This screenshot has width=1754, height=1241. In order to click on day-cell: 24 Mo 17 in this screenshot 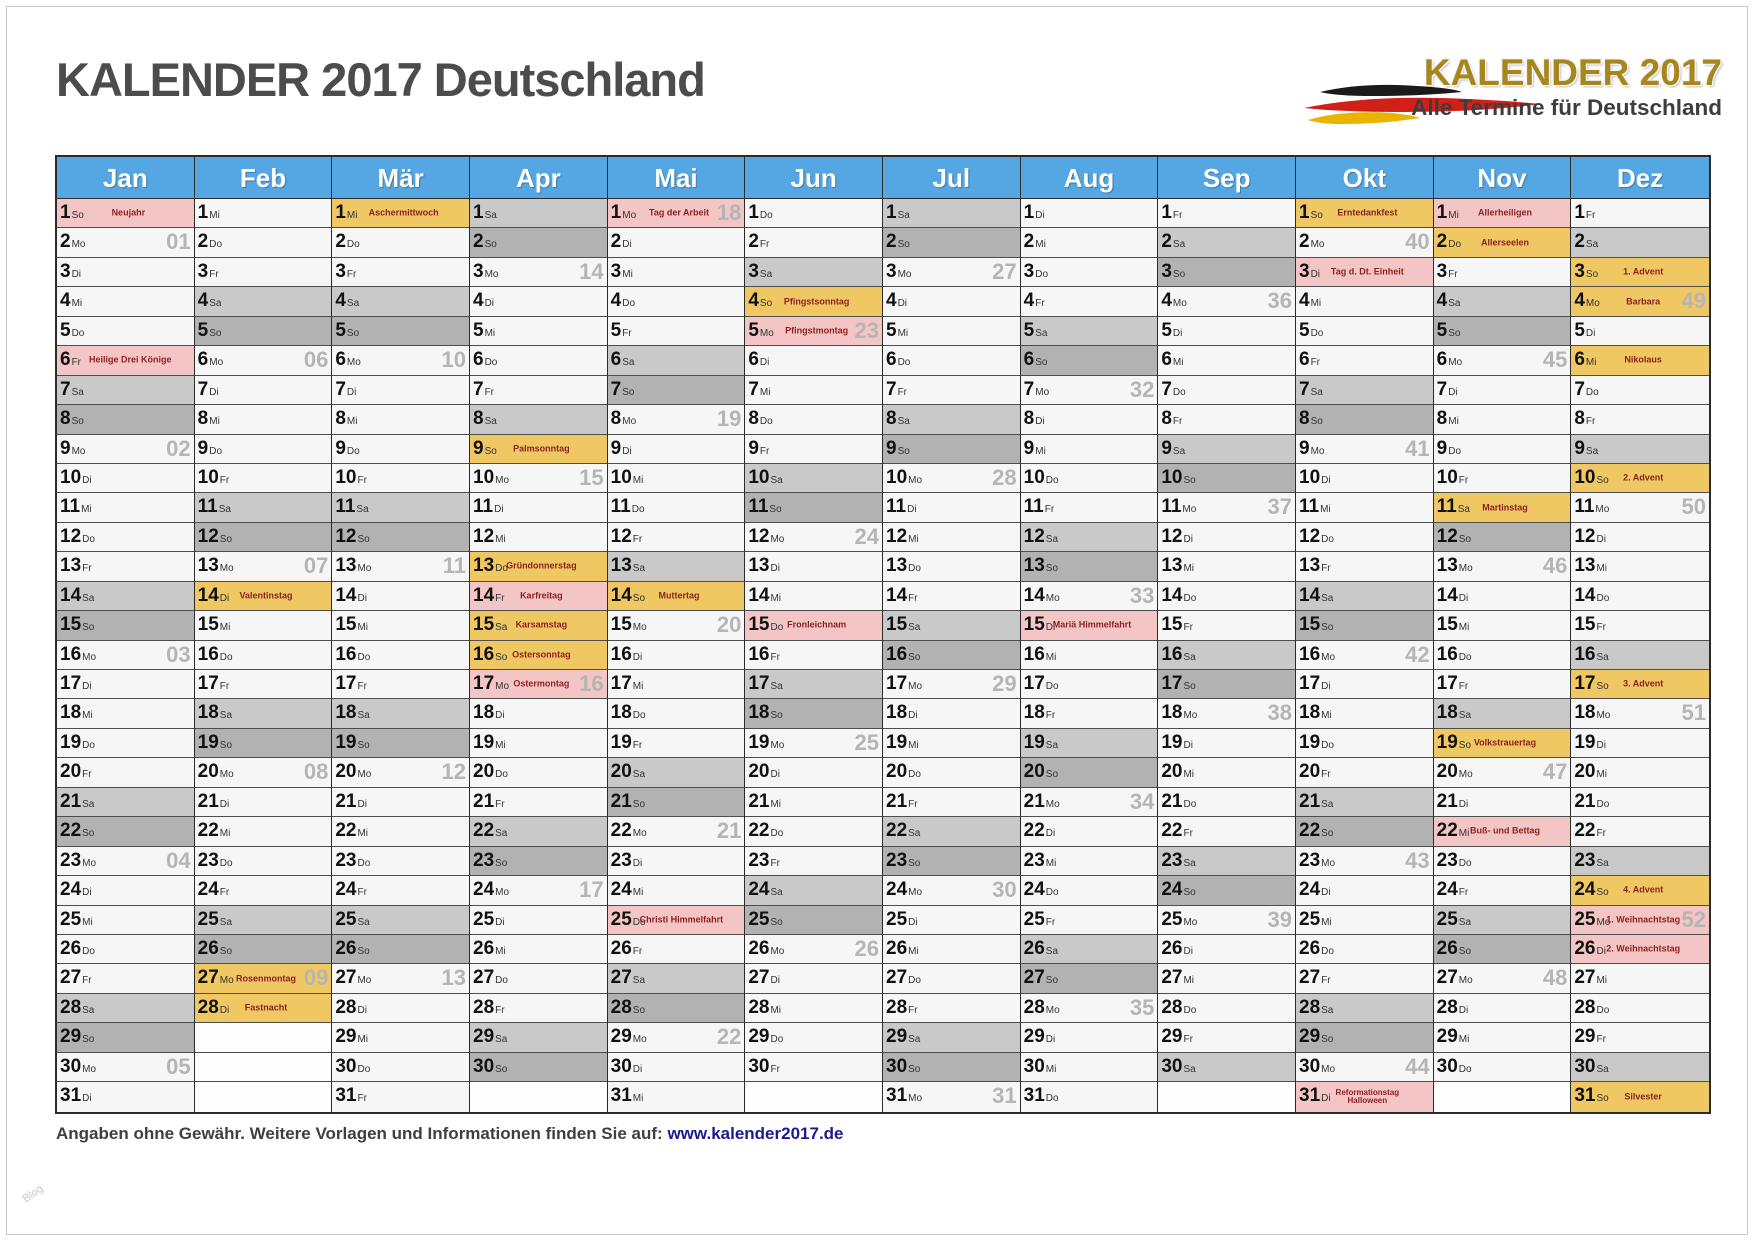, I will do `click(538, 891)`.